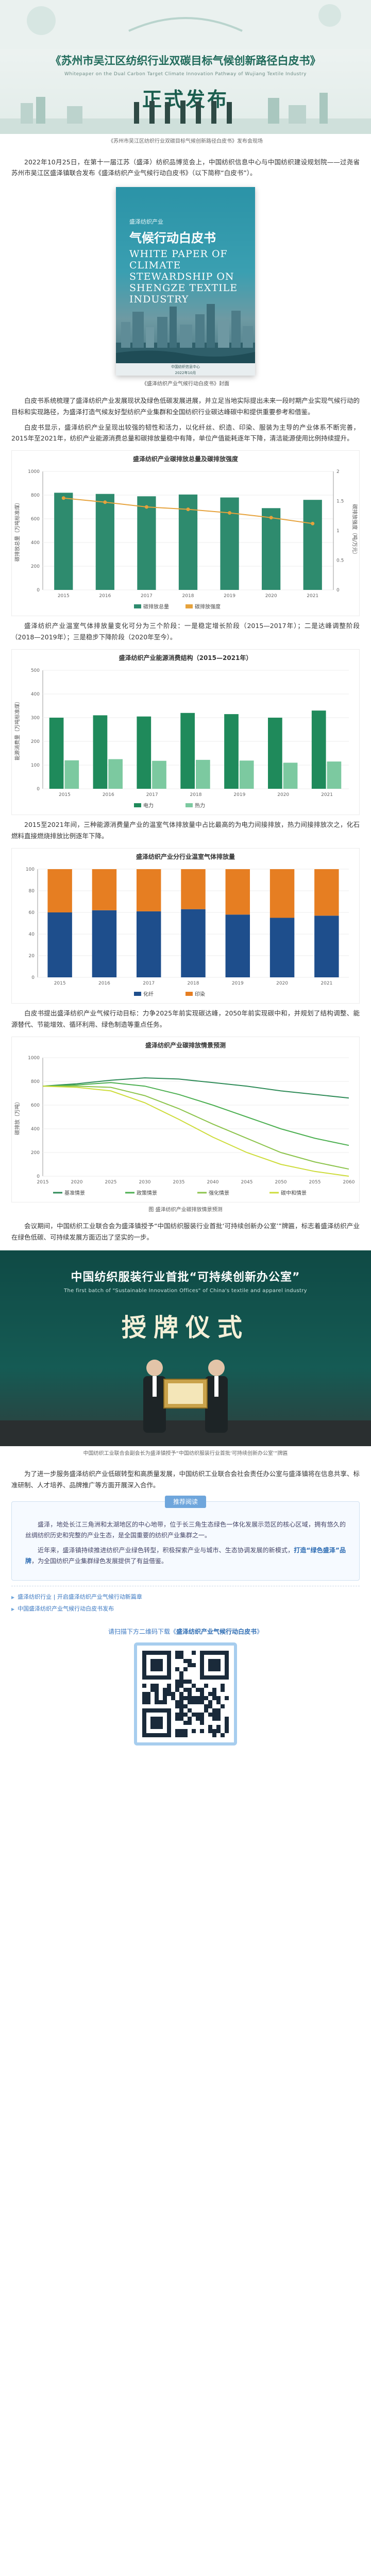 Image resolution: width=371 pixels, height=2576 pixels. Describe the element at coordinates (185, 1327) in the screenshot. I see `ceremony-heading-main: 授牌仪式` at that location.